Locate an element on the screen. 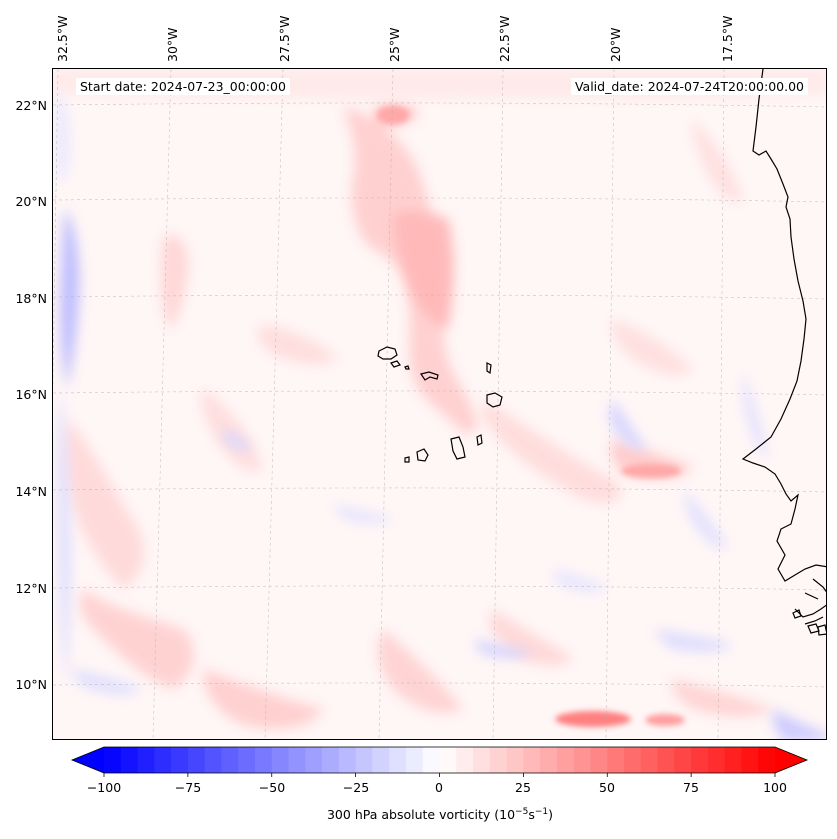  lon-label-27.5w: 27.5°W is located at coordinates (284, 38).